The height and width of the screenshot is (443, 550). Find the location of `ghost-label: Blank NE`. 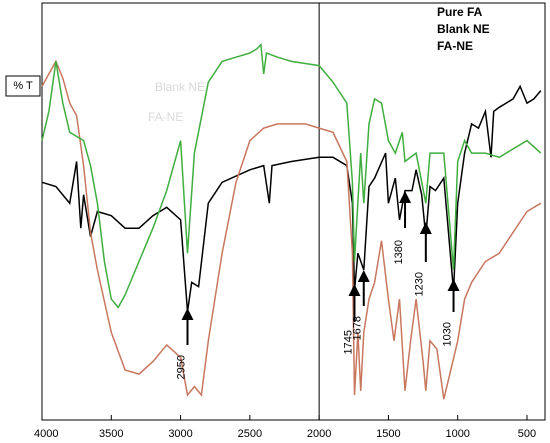

ghost-label: Blank NE is located at coordinates (180, 87).